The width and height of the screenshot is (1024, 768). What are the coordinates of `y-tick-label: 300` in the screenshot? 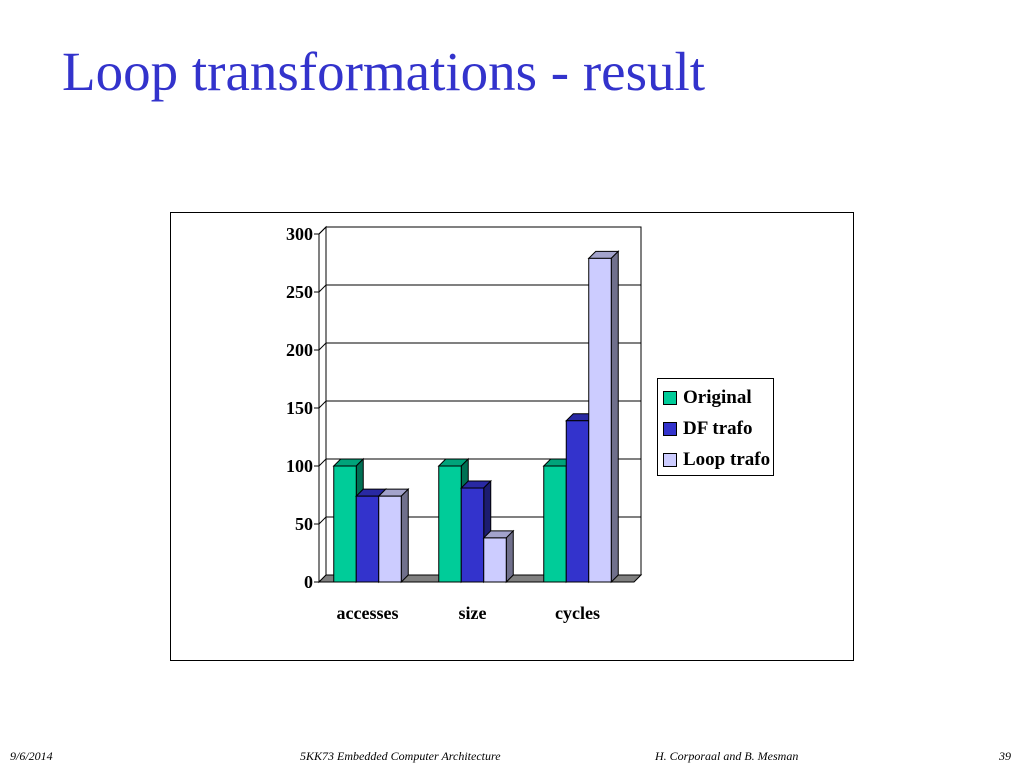 It's located at (299, 234).